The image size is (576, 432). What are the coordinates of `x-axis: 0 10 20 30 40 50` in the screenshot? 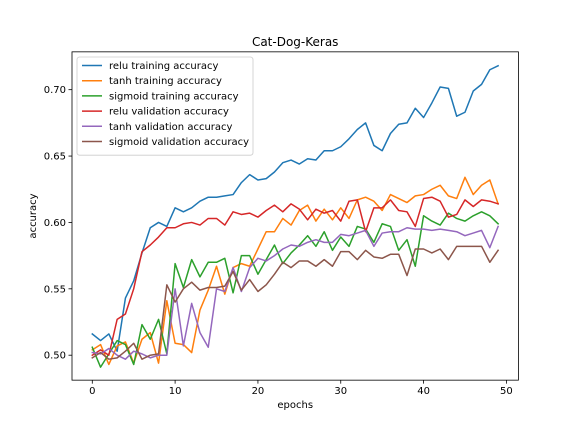 It's located at (301, 388).